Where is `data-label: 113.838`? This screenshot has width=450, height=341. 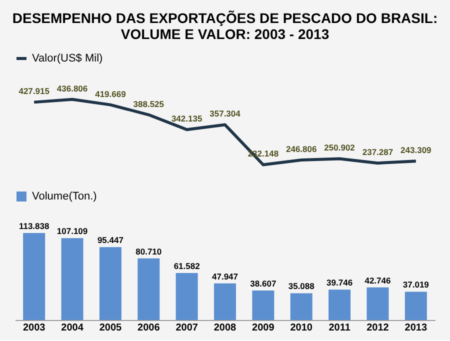
data-label: 113.838 is located at coordinates (34, 226).